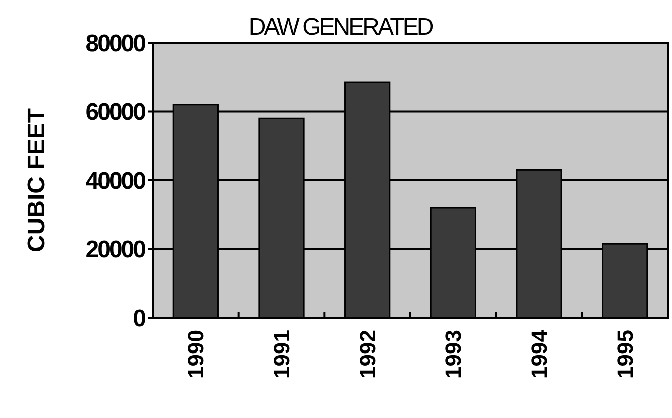 This screenshot has height=418, width=672. I want to click on chart-title: DAW GENERATED, so click(341, 27).